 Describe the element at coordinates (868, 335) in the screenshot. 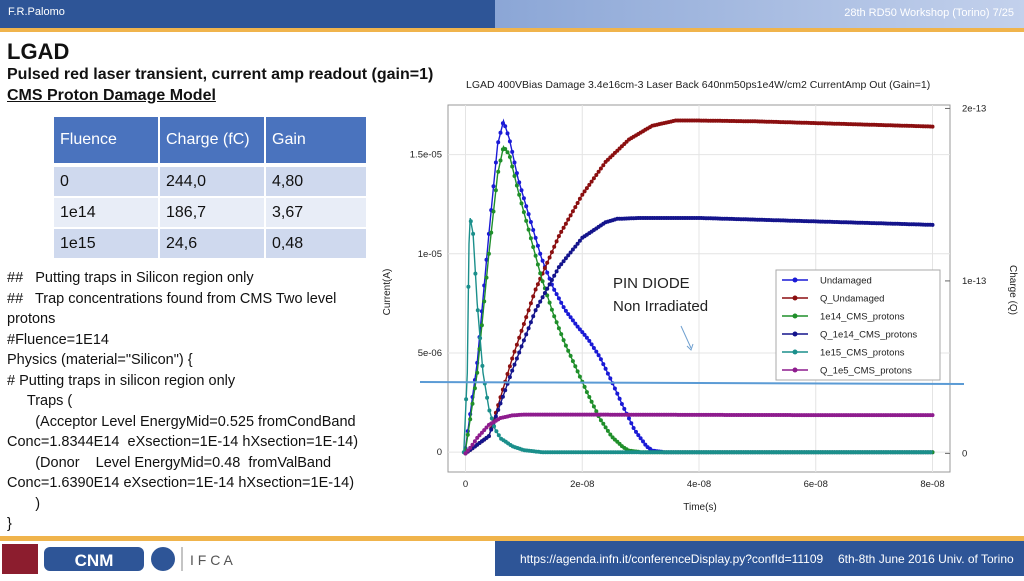

I see `legend-label: Q_1e14_CMS_protons` at that location.